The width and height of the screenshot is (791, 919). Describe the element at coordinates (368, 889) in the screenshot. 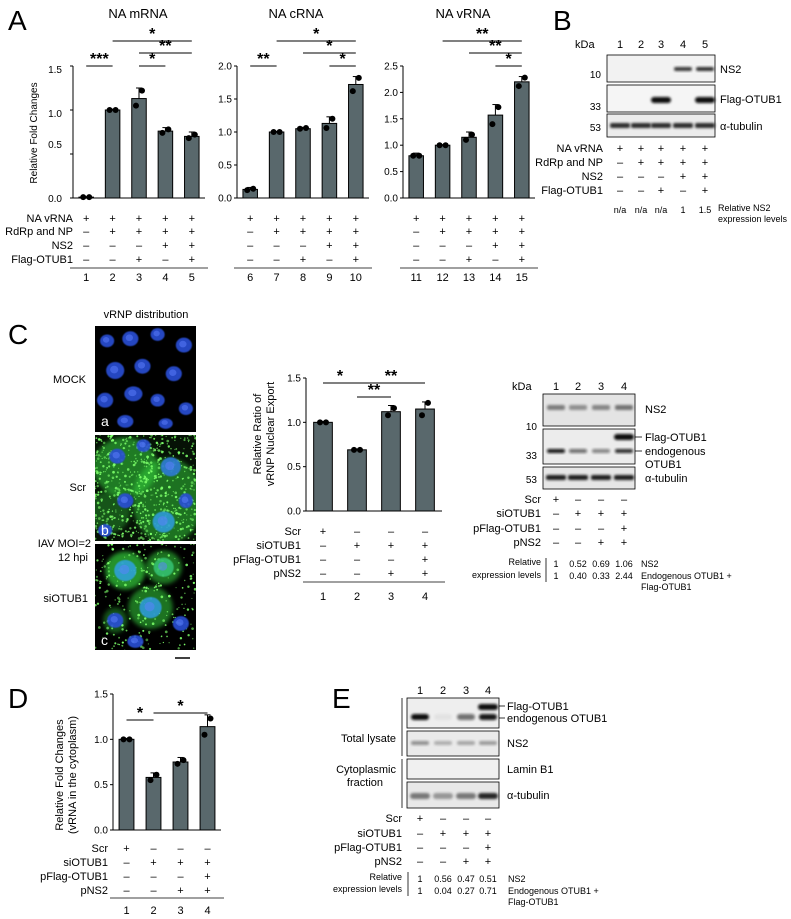

I see `levels-head: expression levels` at that location.